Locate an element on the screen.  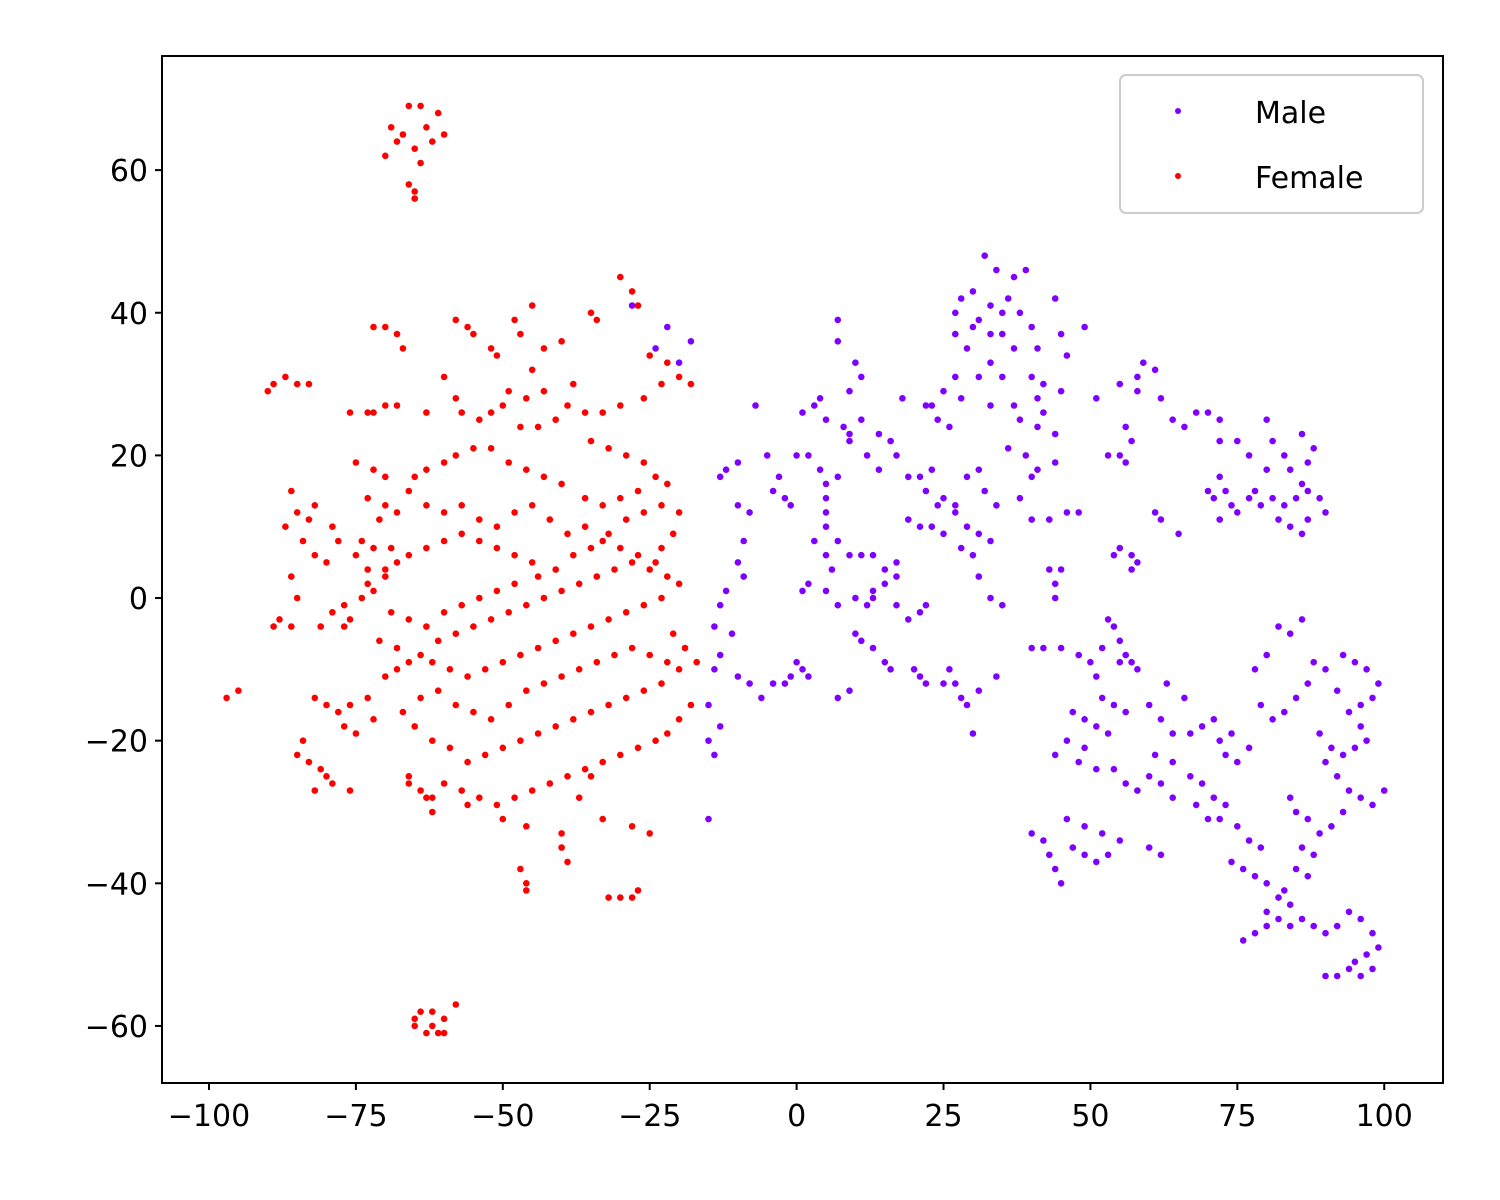
y-tick-label: −40 is located at coordinates (116, 884).